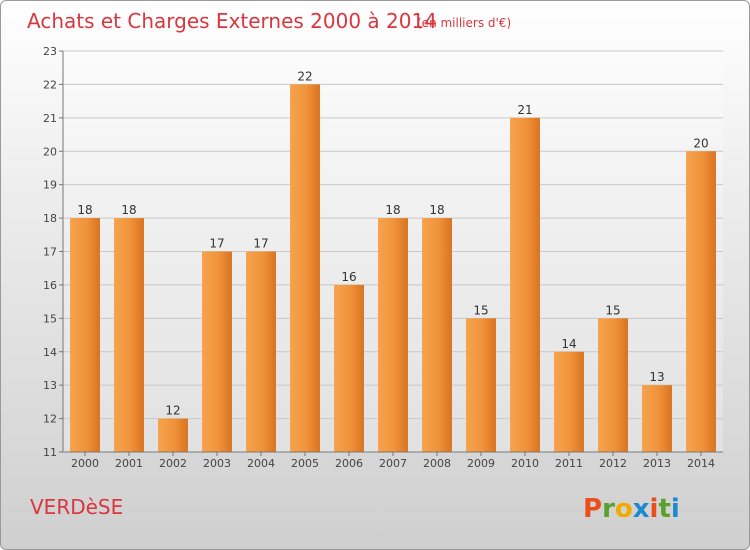 The height and width of the screenshot is (550, 750). I want to click on y-tick-label: 14, so click(50, 352).